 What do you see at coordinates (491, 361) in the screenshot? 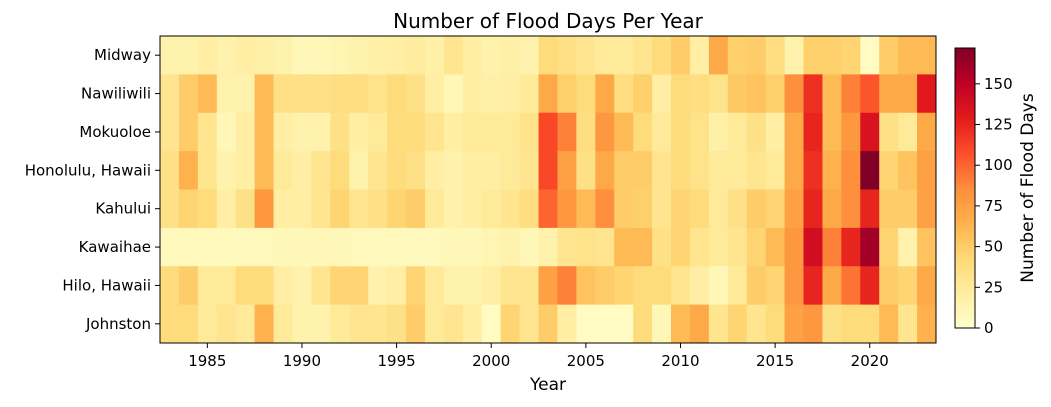
I see `x-tick-label: 2000` at bounding box center [491, 361].